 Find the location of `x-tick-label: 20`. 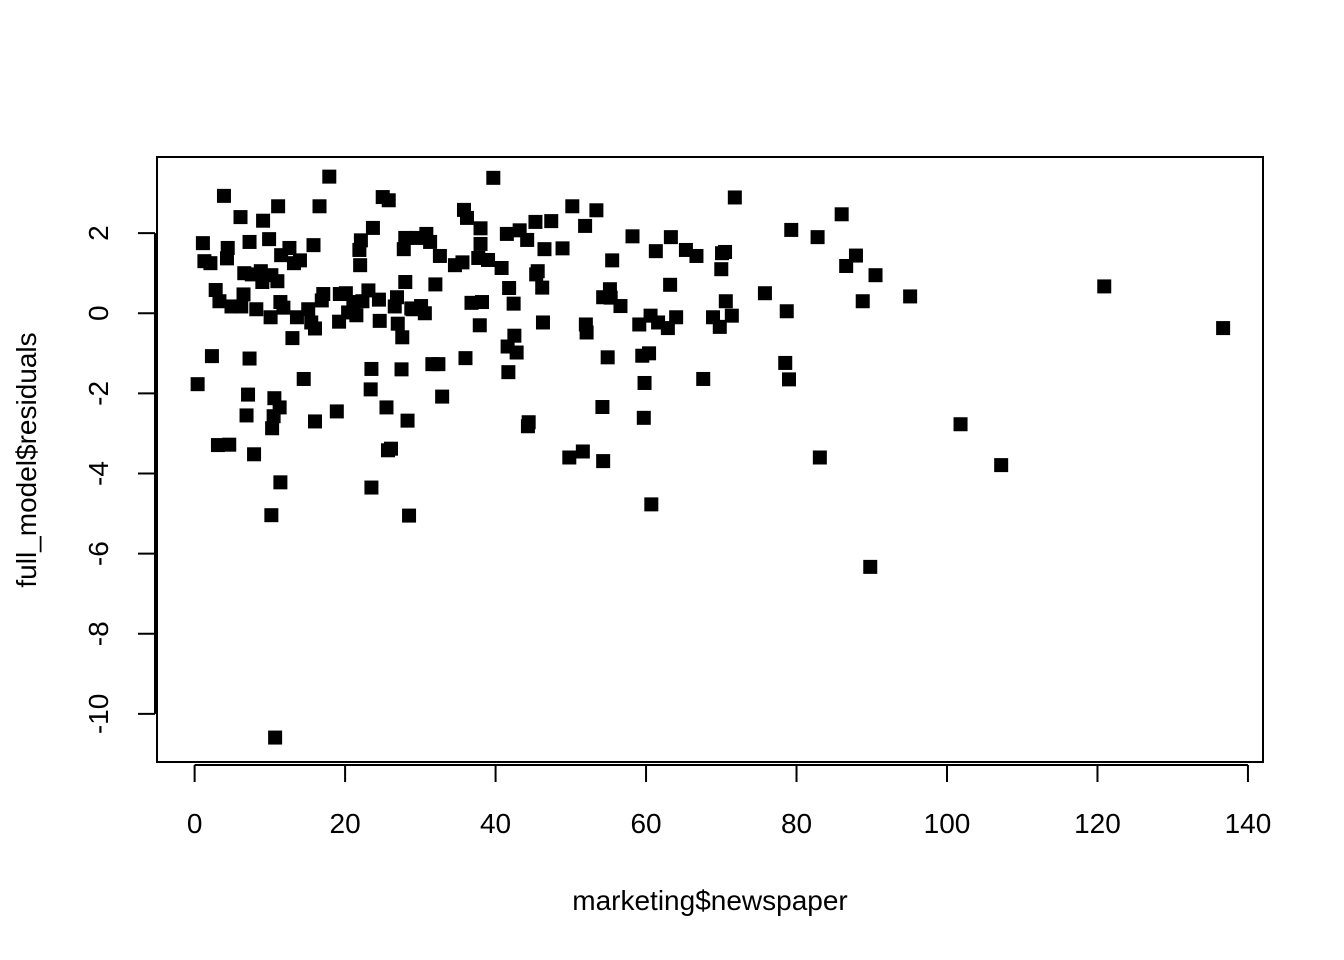

x-tick-label: 20 is located at coordinates (345, 823).